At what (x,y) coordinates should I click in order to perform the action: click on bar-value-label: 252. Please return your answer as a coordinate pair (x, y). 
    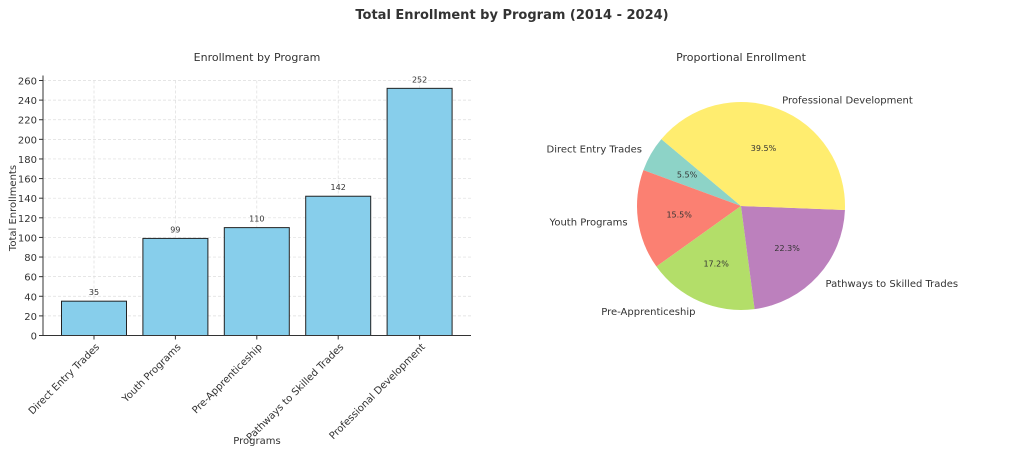
    Looking at the image, I should click on (419, 79).